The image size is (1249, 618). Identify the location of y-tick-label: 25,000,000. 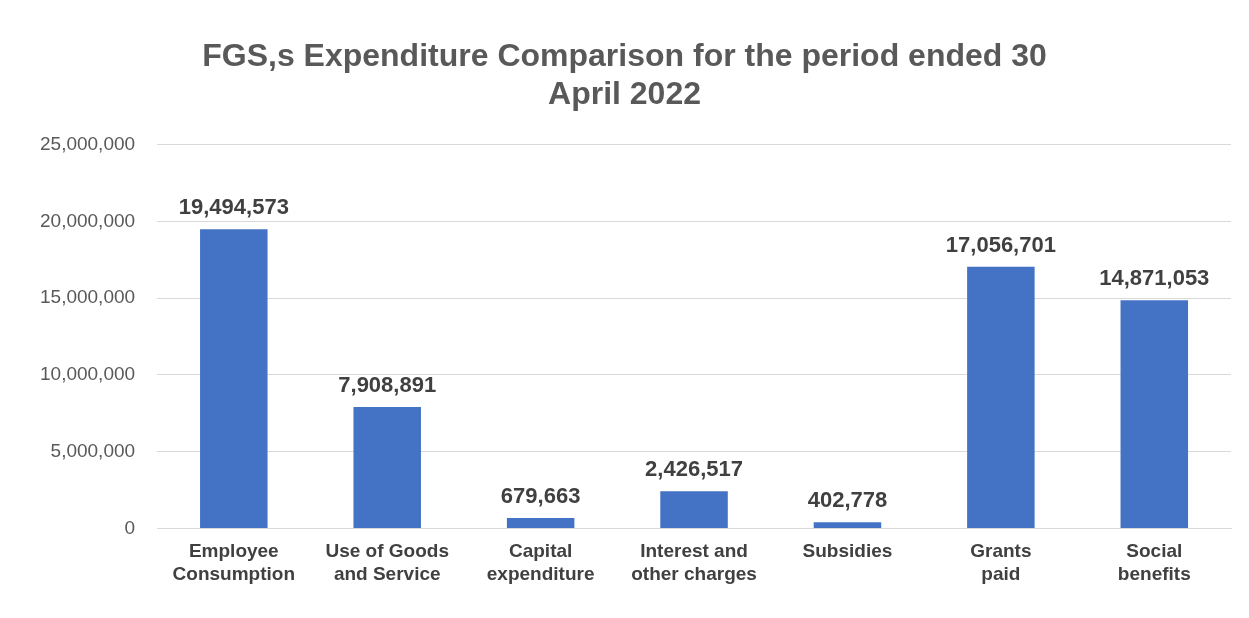
(88, 144).